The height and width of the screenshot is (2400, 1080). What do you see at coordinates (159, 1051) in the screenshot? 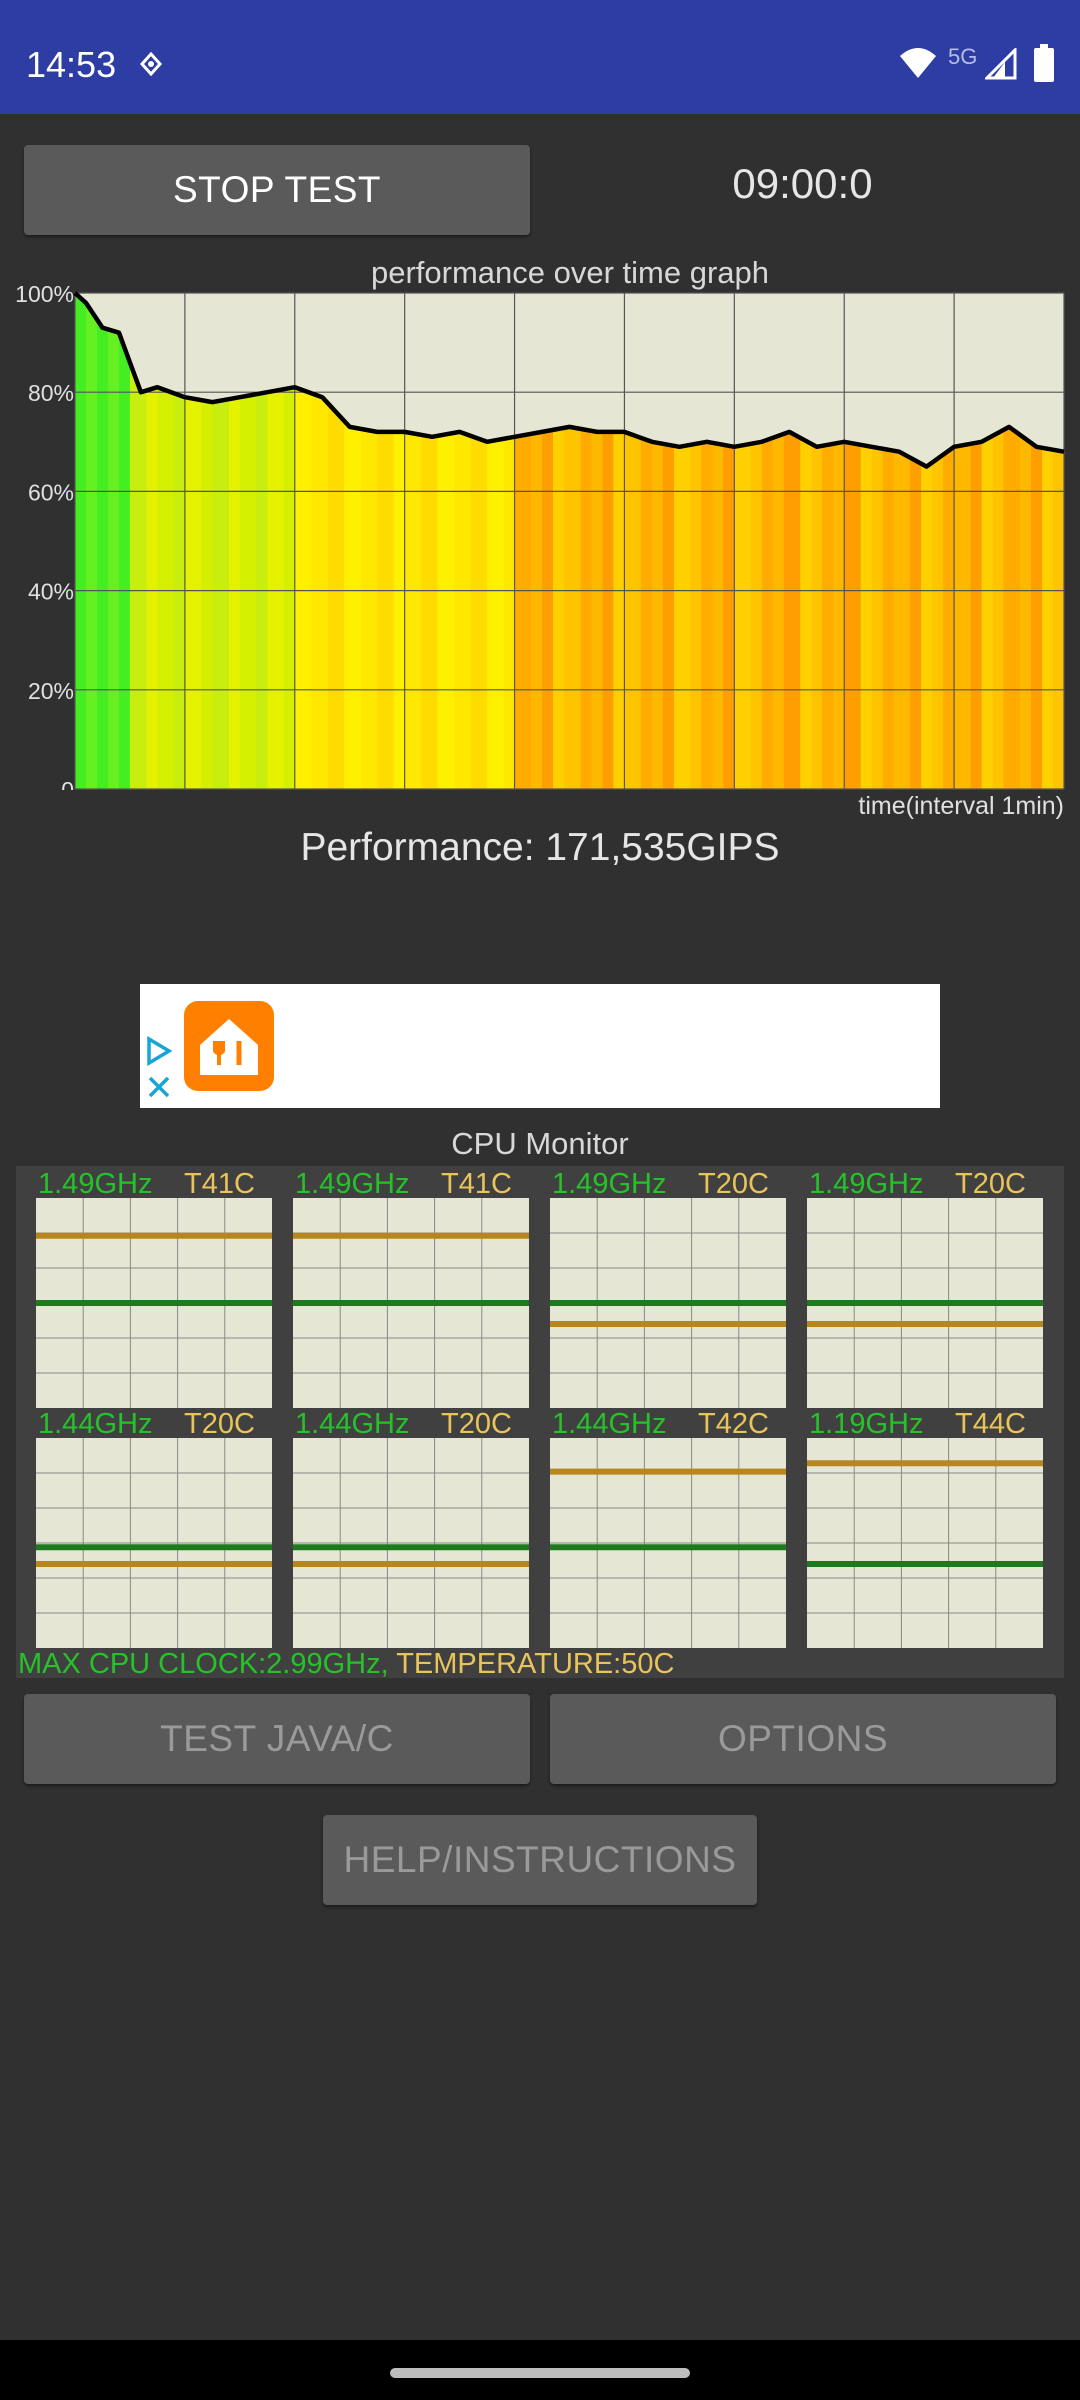
I see `adchoices-icon` at bounding box center [159, 1051].